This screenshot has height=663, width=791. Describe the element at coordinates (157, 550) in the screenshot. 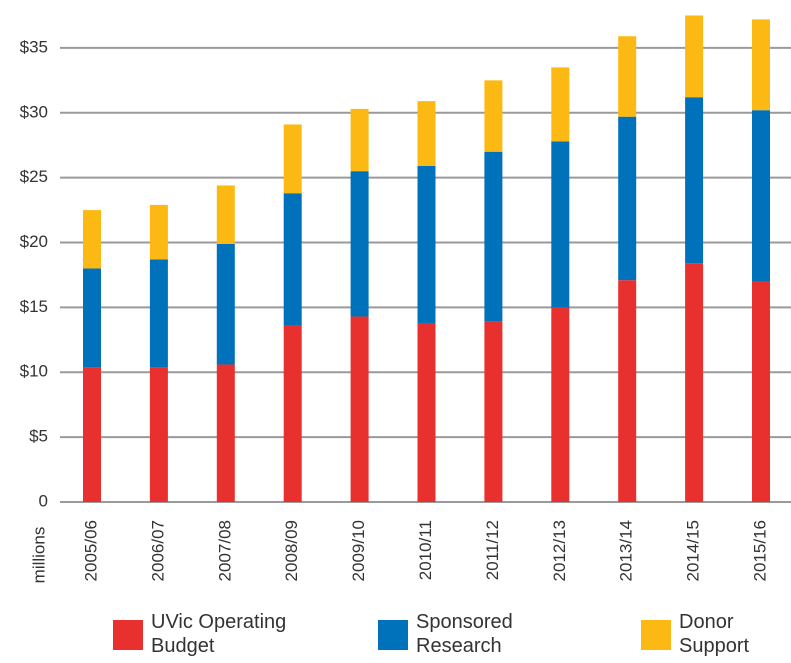

I see `x-tick-label: 2006/07` at that location.